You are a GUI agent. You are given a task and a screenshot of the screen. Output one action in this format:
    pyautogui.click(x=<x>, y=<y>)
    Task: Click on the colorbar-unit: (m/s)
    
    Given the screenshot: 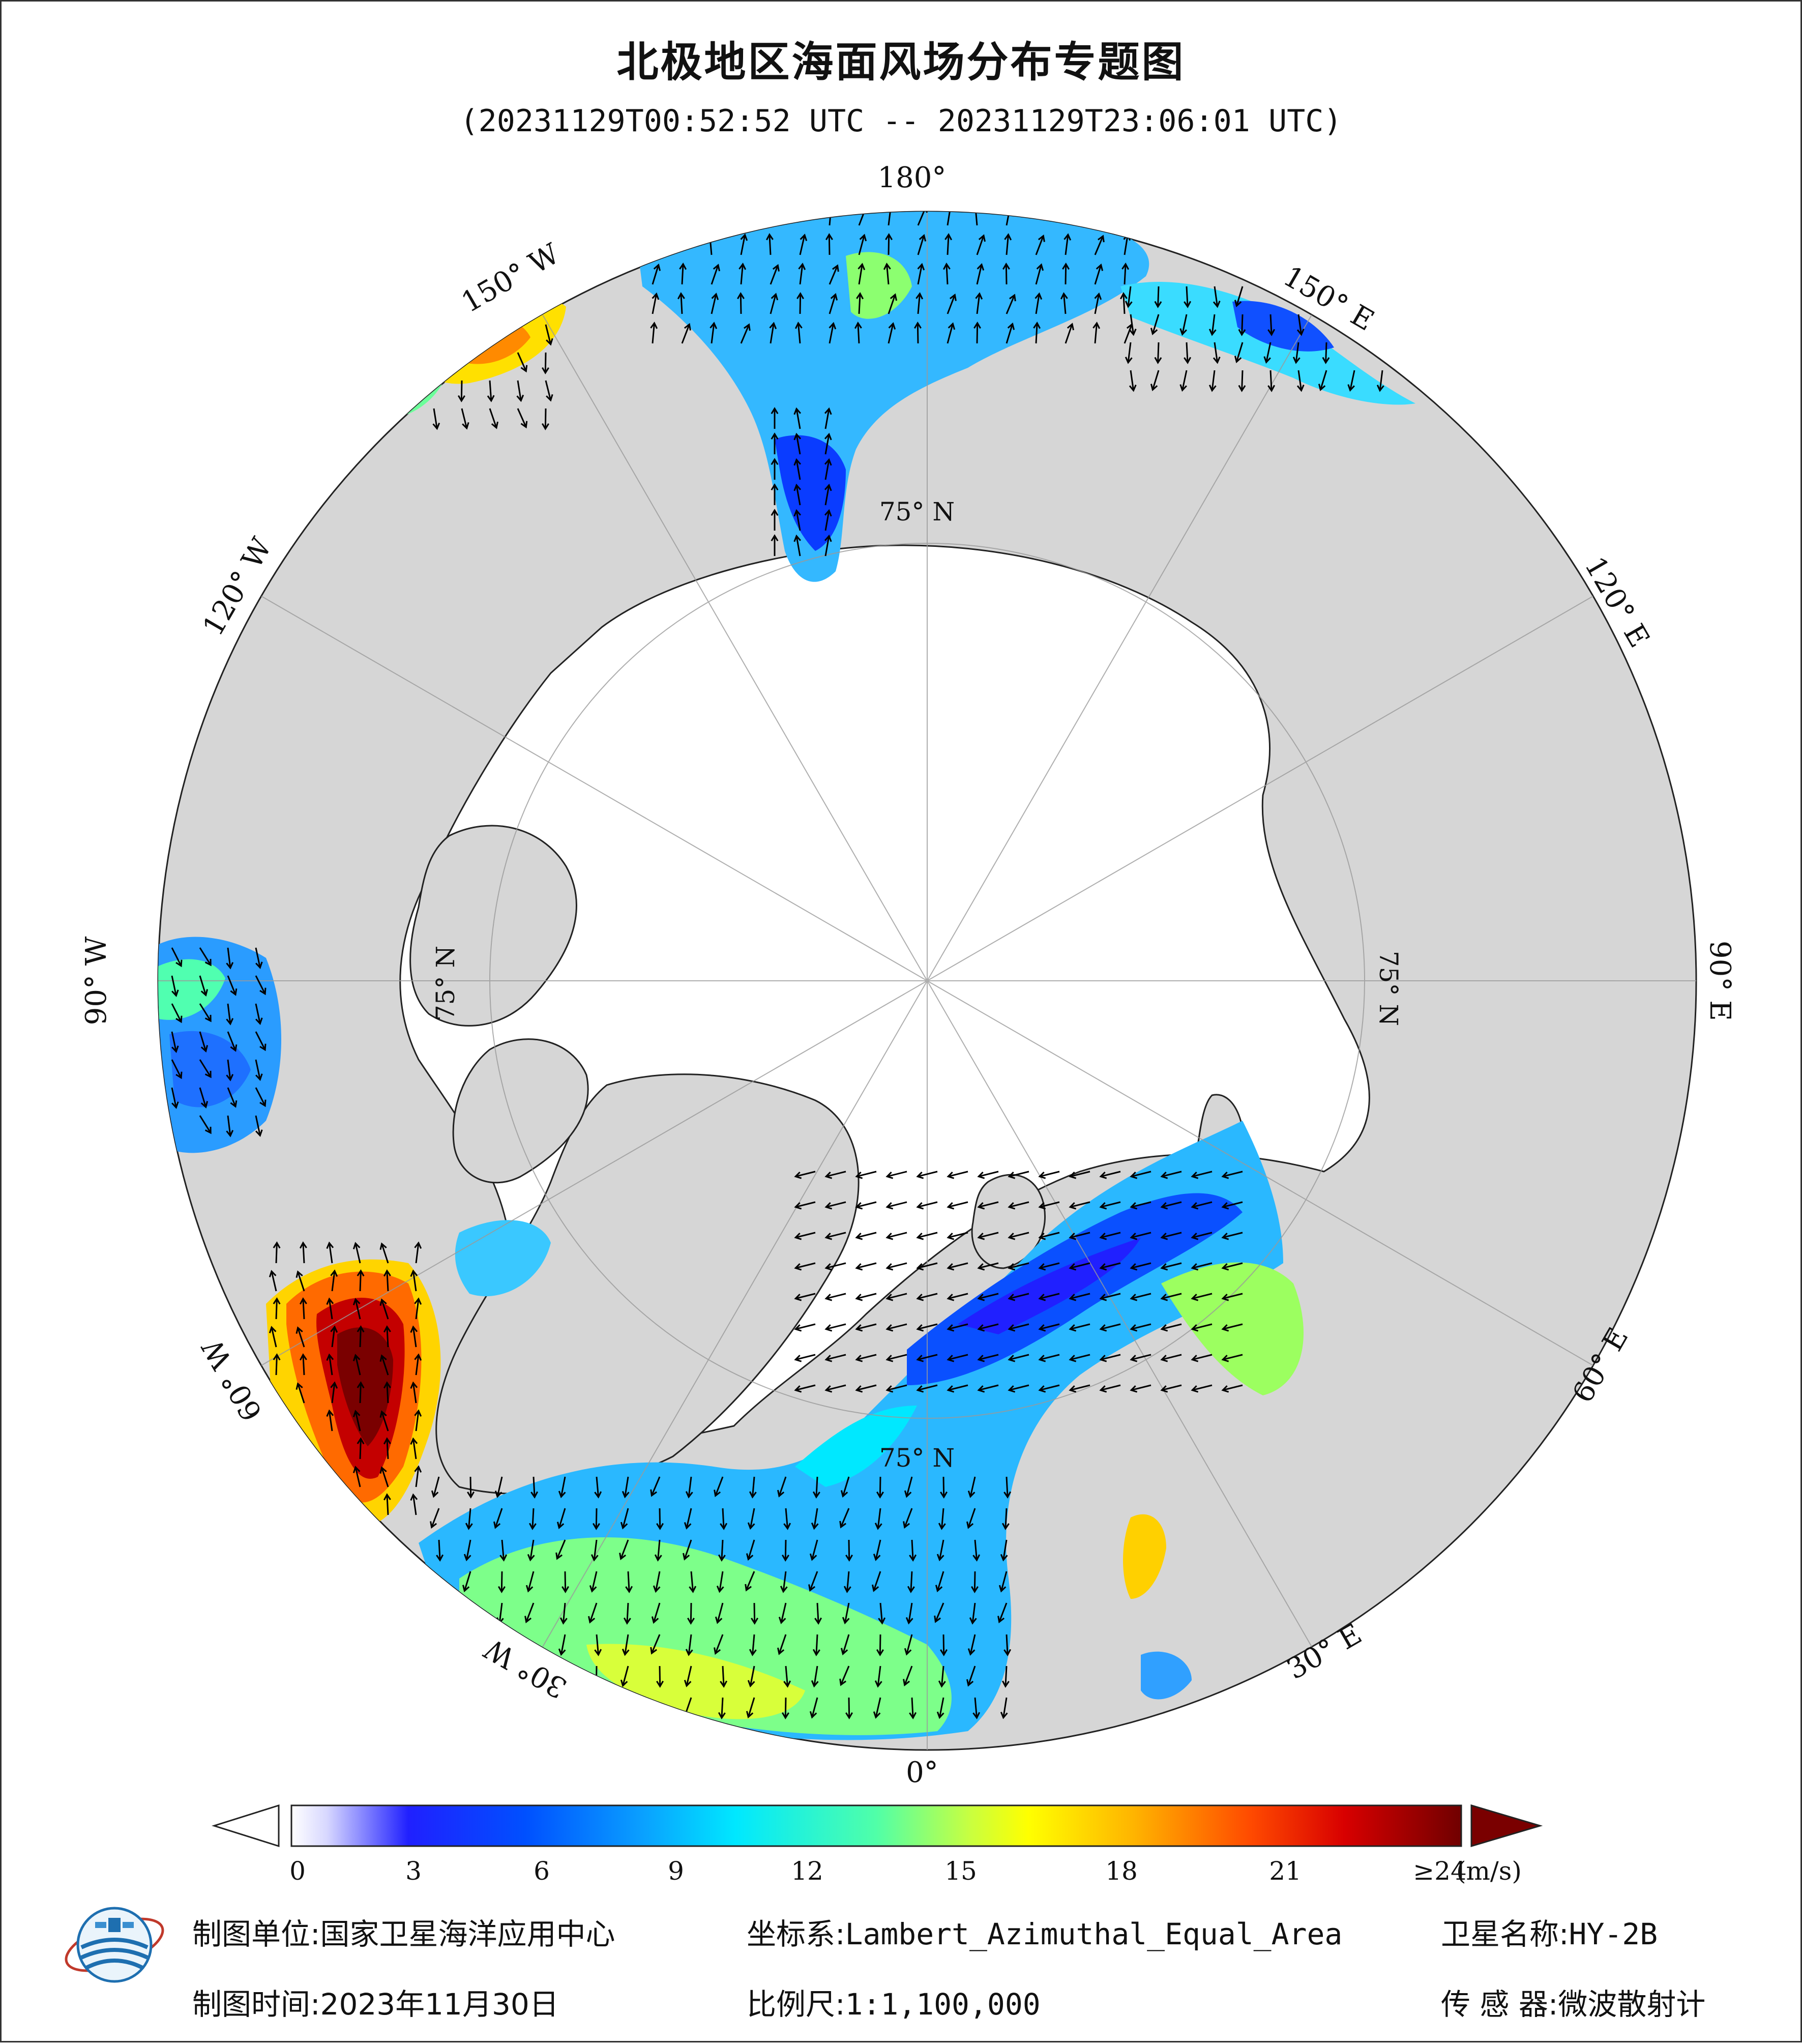 What is the action you would take?
    pyautogui.click(x=1489, y=1871)
    